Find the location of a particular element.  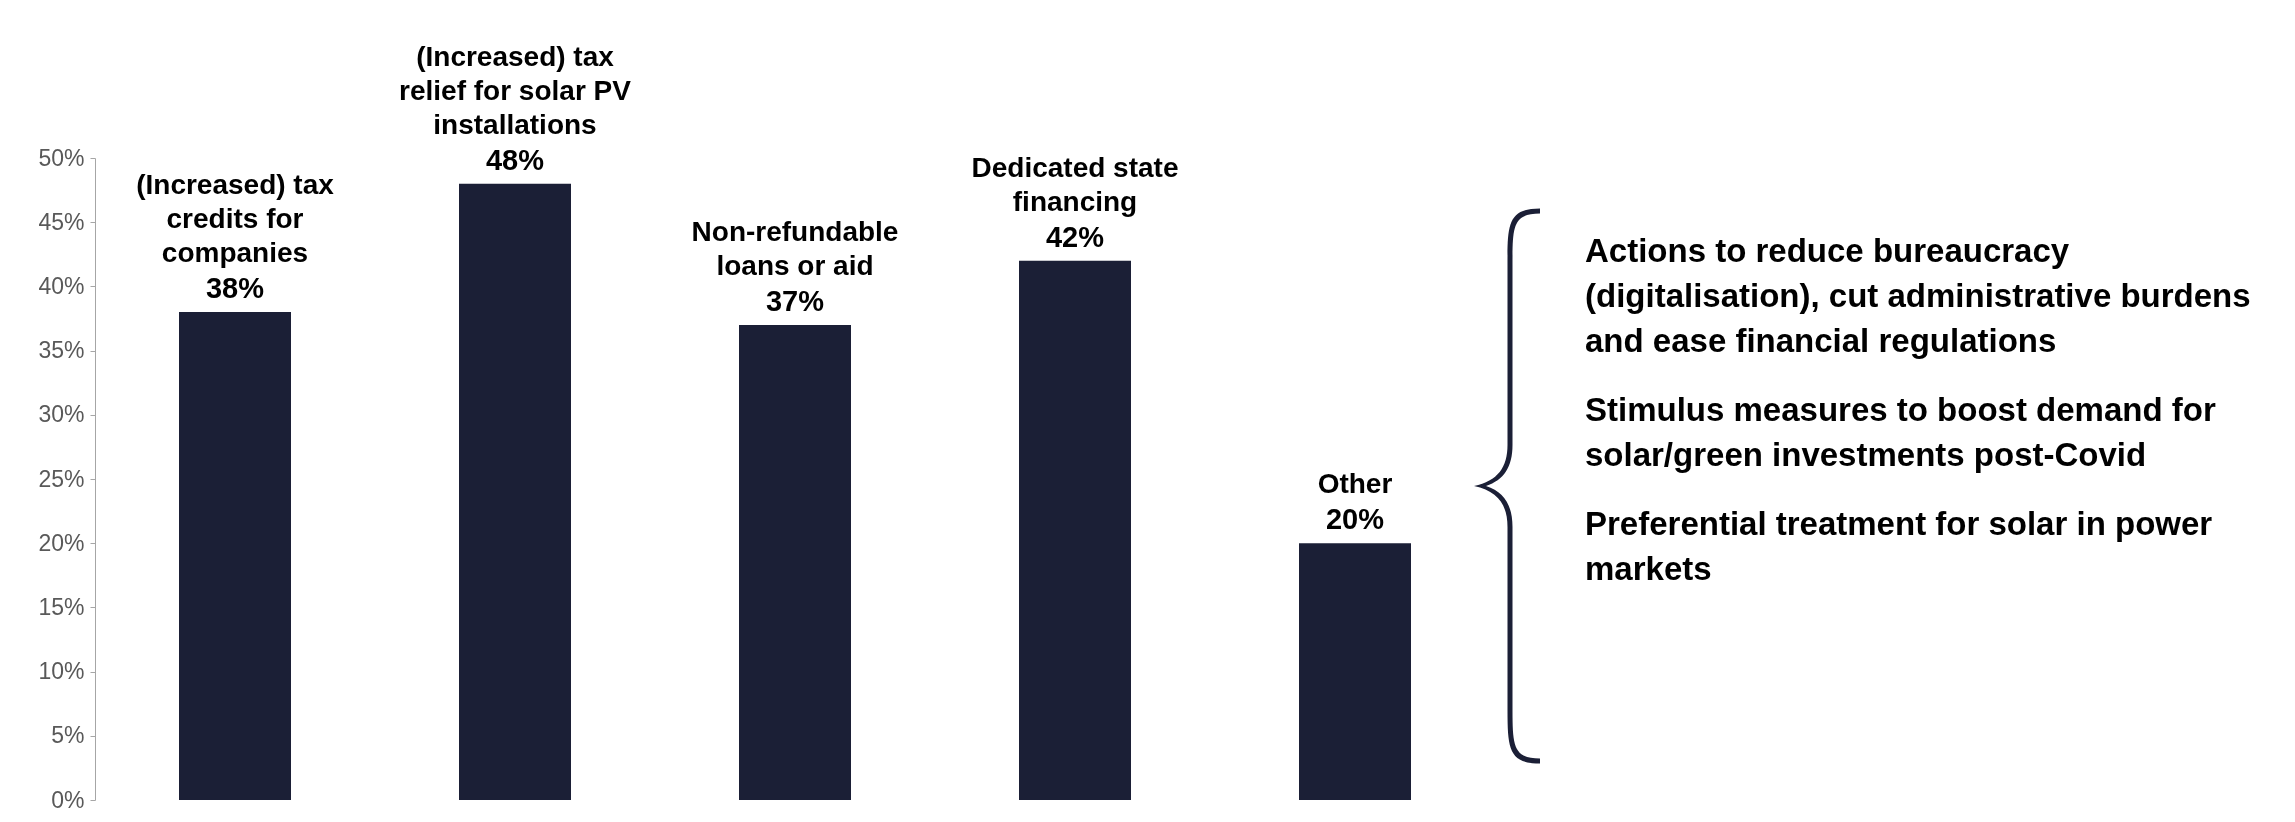

y-tick-label: 10% is located at coordinates (61, 671).